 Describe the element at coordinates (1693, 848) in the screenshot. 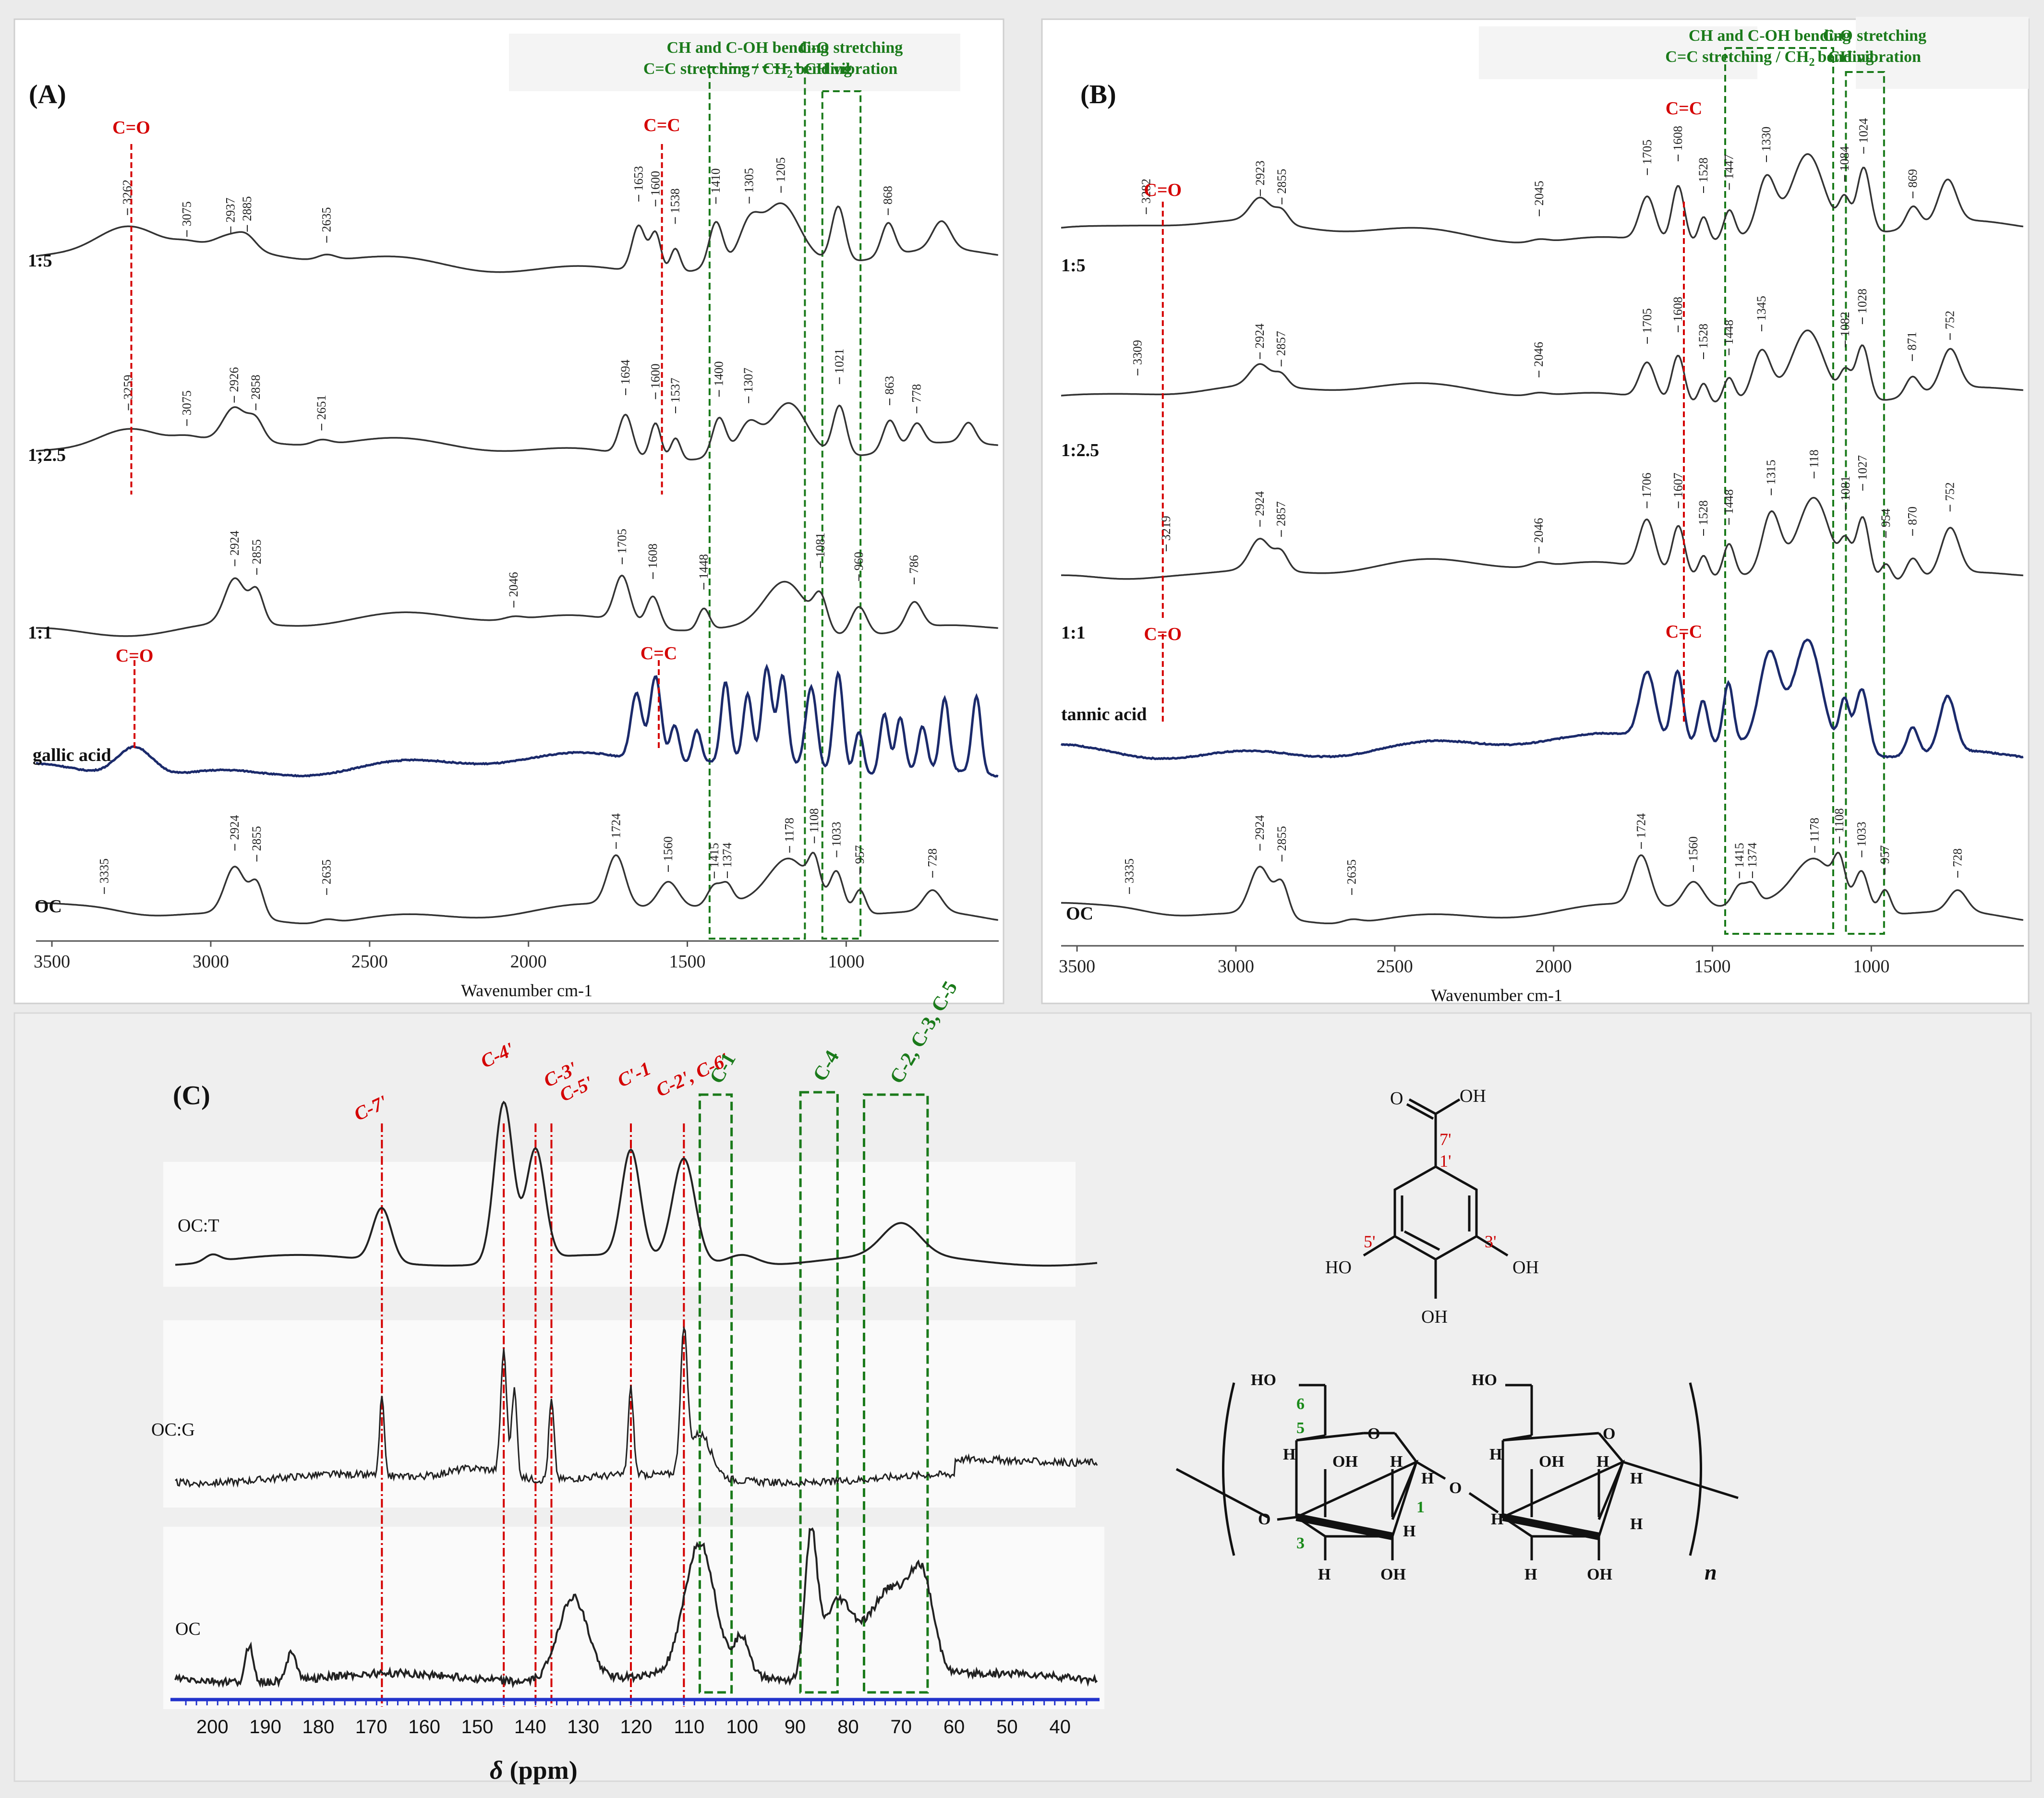

I see `b-peak-label: 1560` at that location.